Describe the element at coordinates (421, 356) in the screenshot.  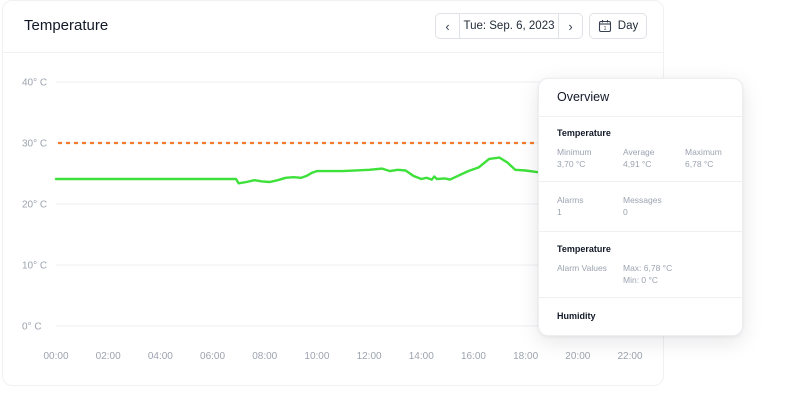
I see `x-tick-label: 14:00` at that location.